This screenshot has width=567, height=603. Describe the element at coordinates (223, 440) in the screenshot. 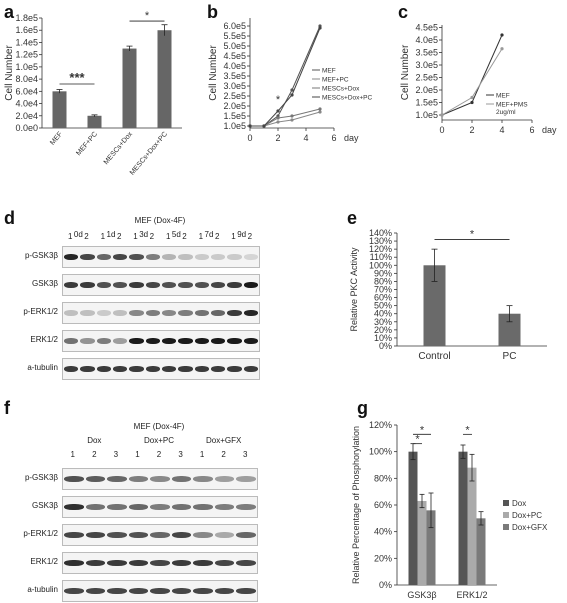

I see `blot-group-label: Dox+GFX` at that location.